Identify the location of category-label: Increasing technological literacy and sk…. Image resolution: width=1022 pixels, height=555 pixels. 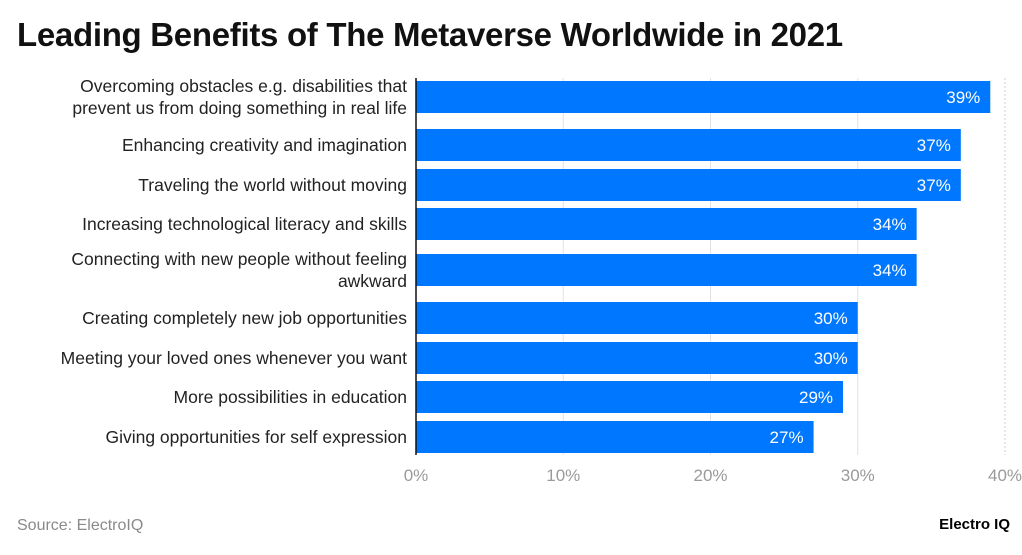
(244, 224).